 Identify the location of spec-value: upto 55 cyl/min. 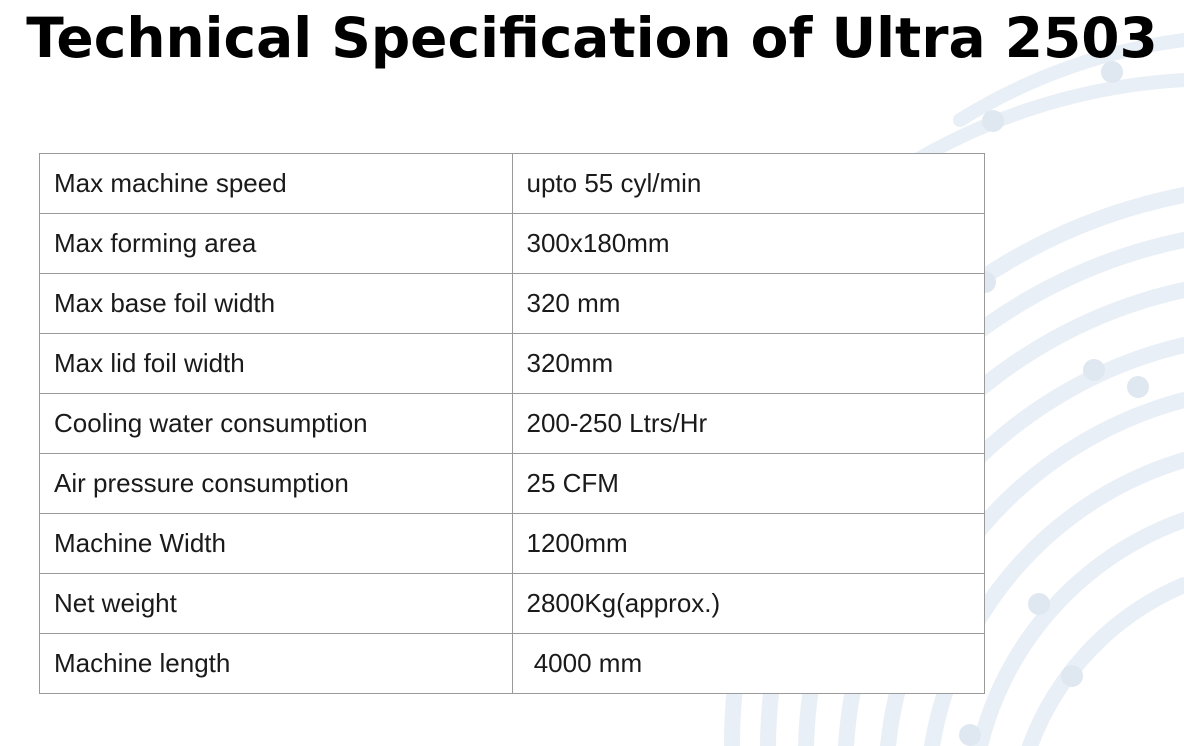
(748, 183).